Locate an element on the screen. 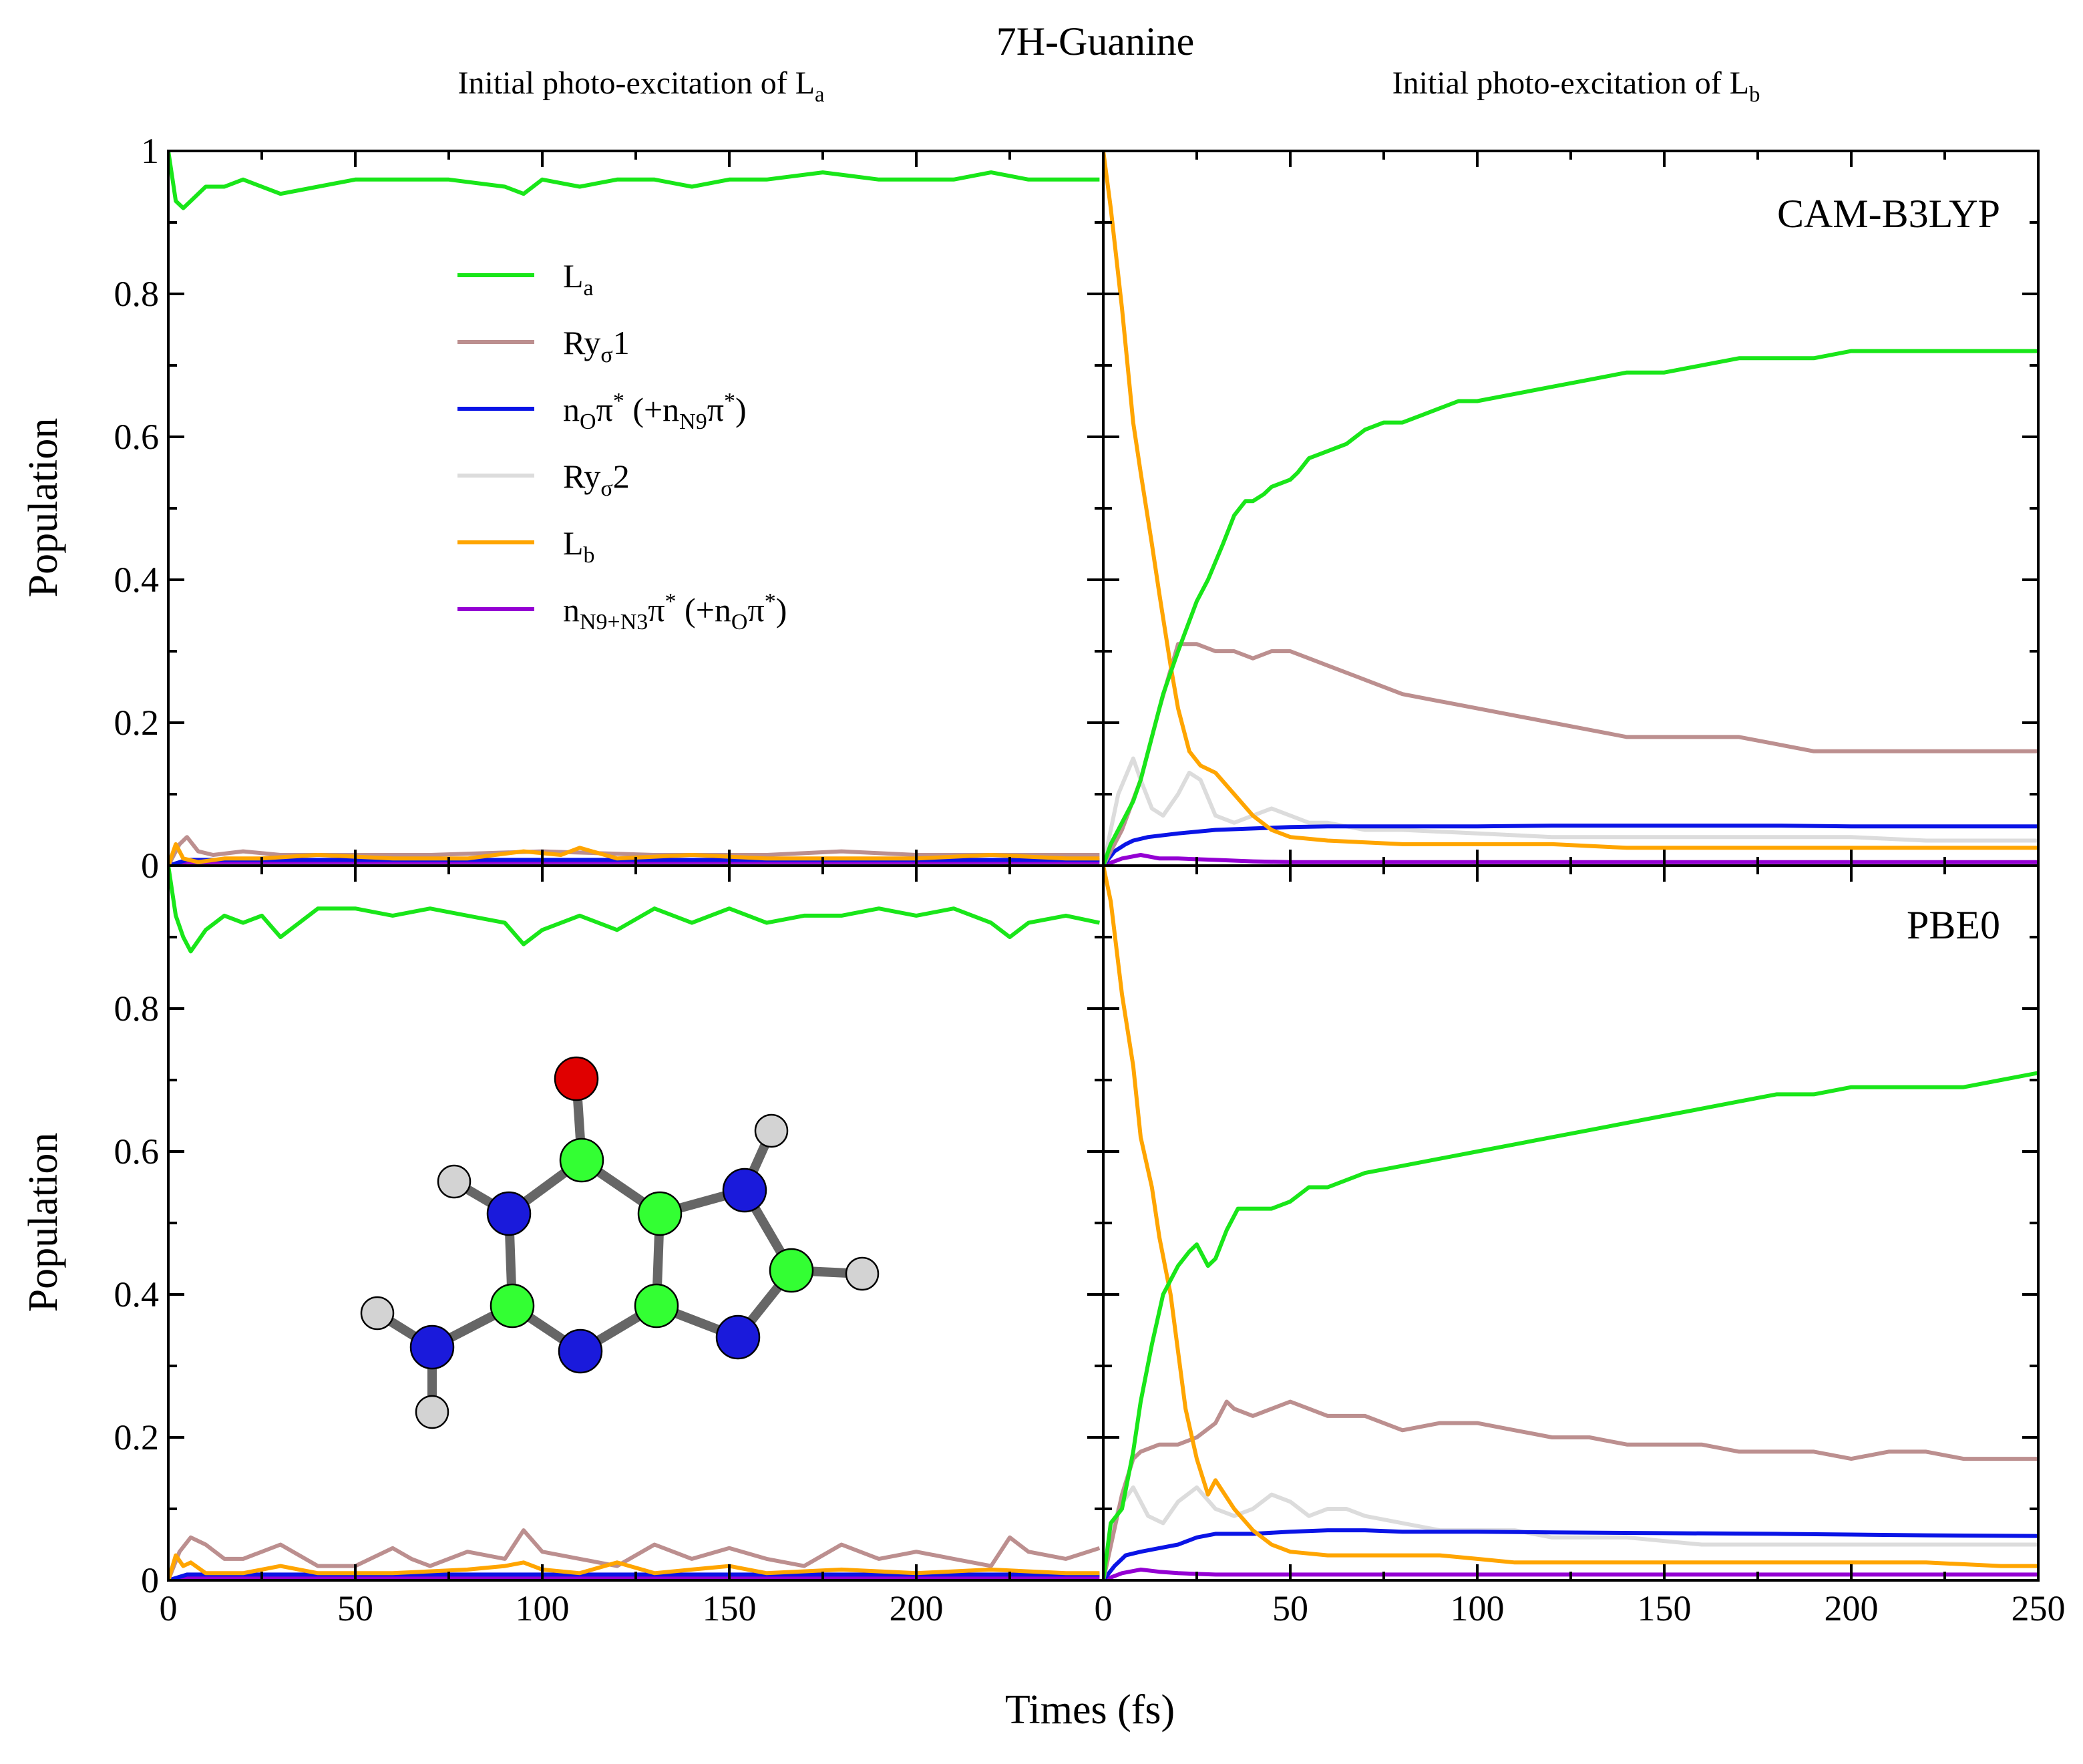 The image size is (2083, 1764). legend-item: nN9+N3π* (+nOπ*) is located at coordinates (622, 612).